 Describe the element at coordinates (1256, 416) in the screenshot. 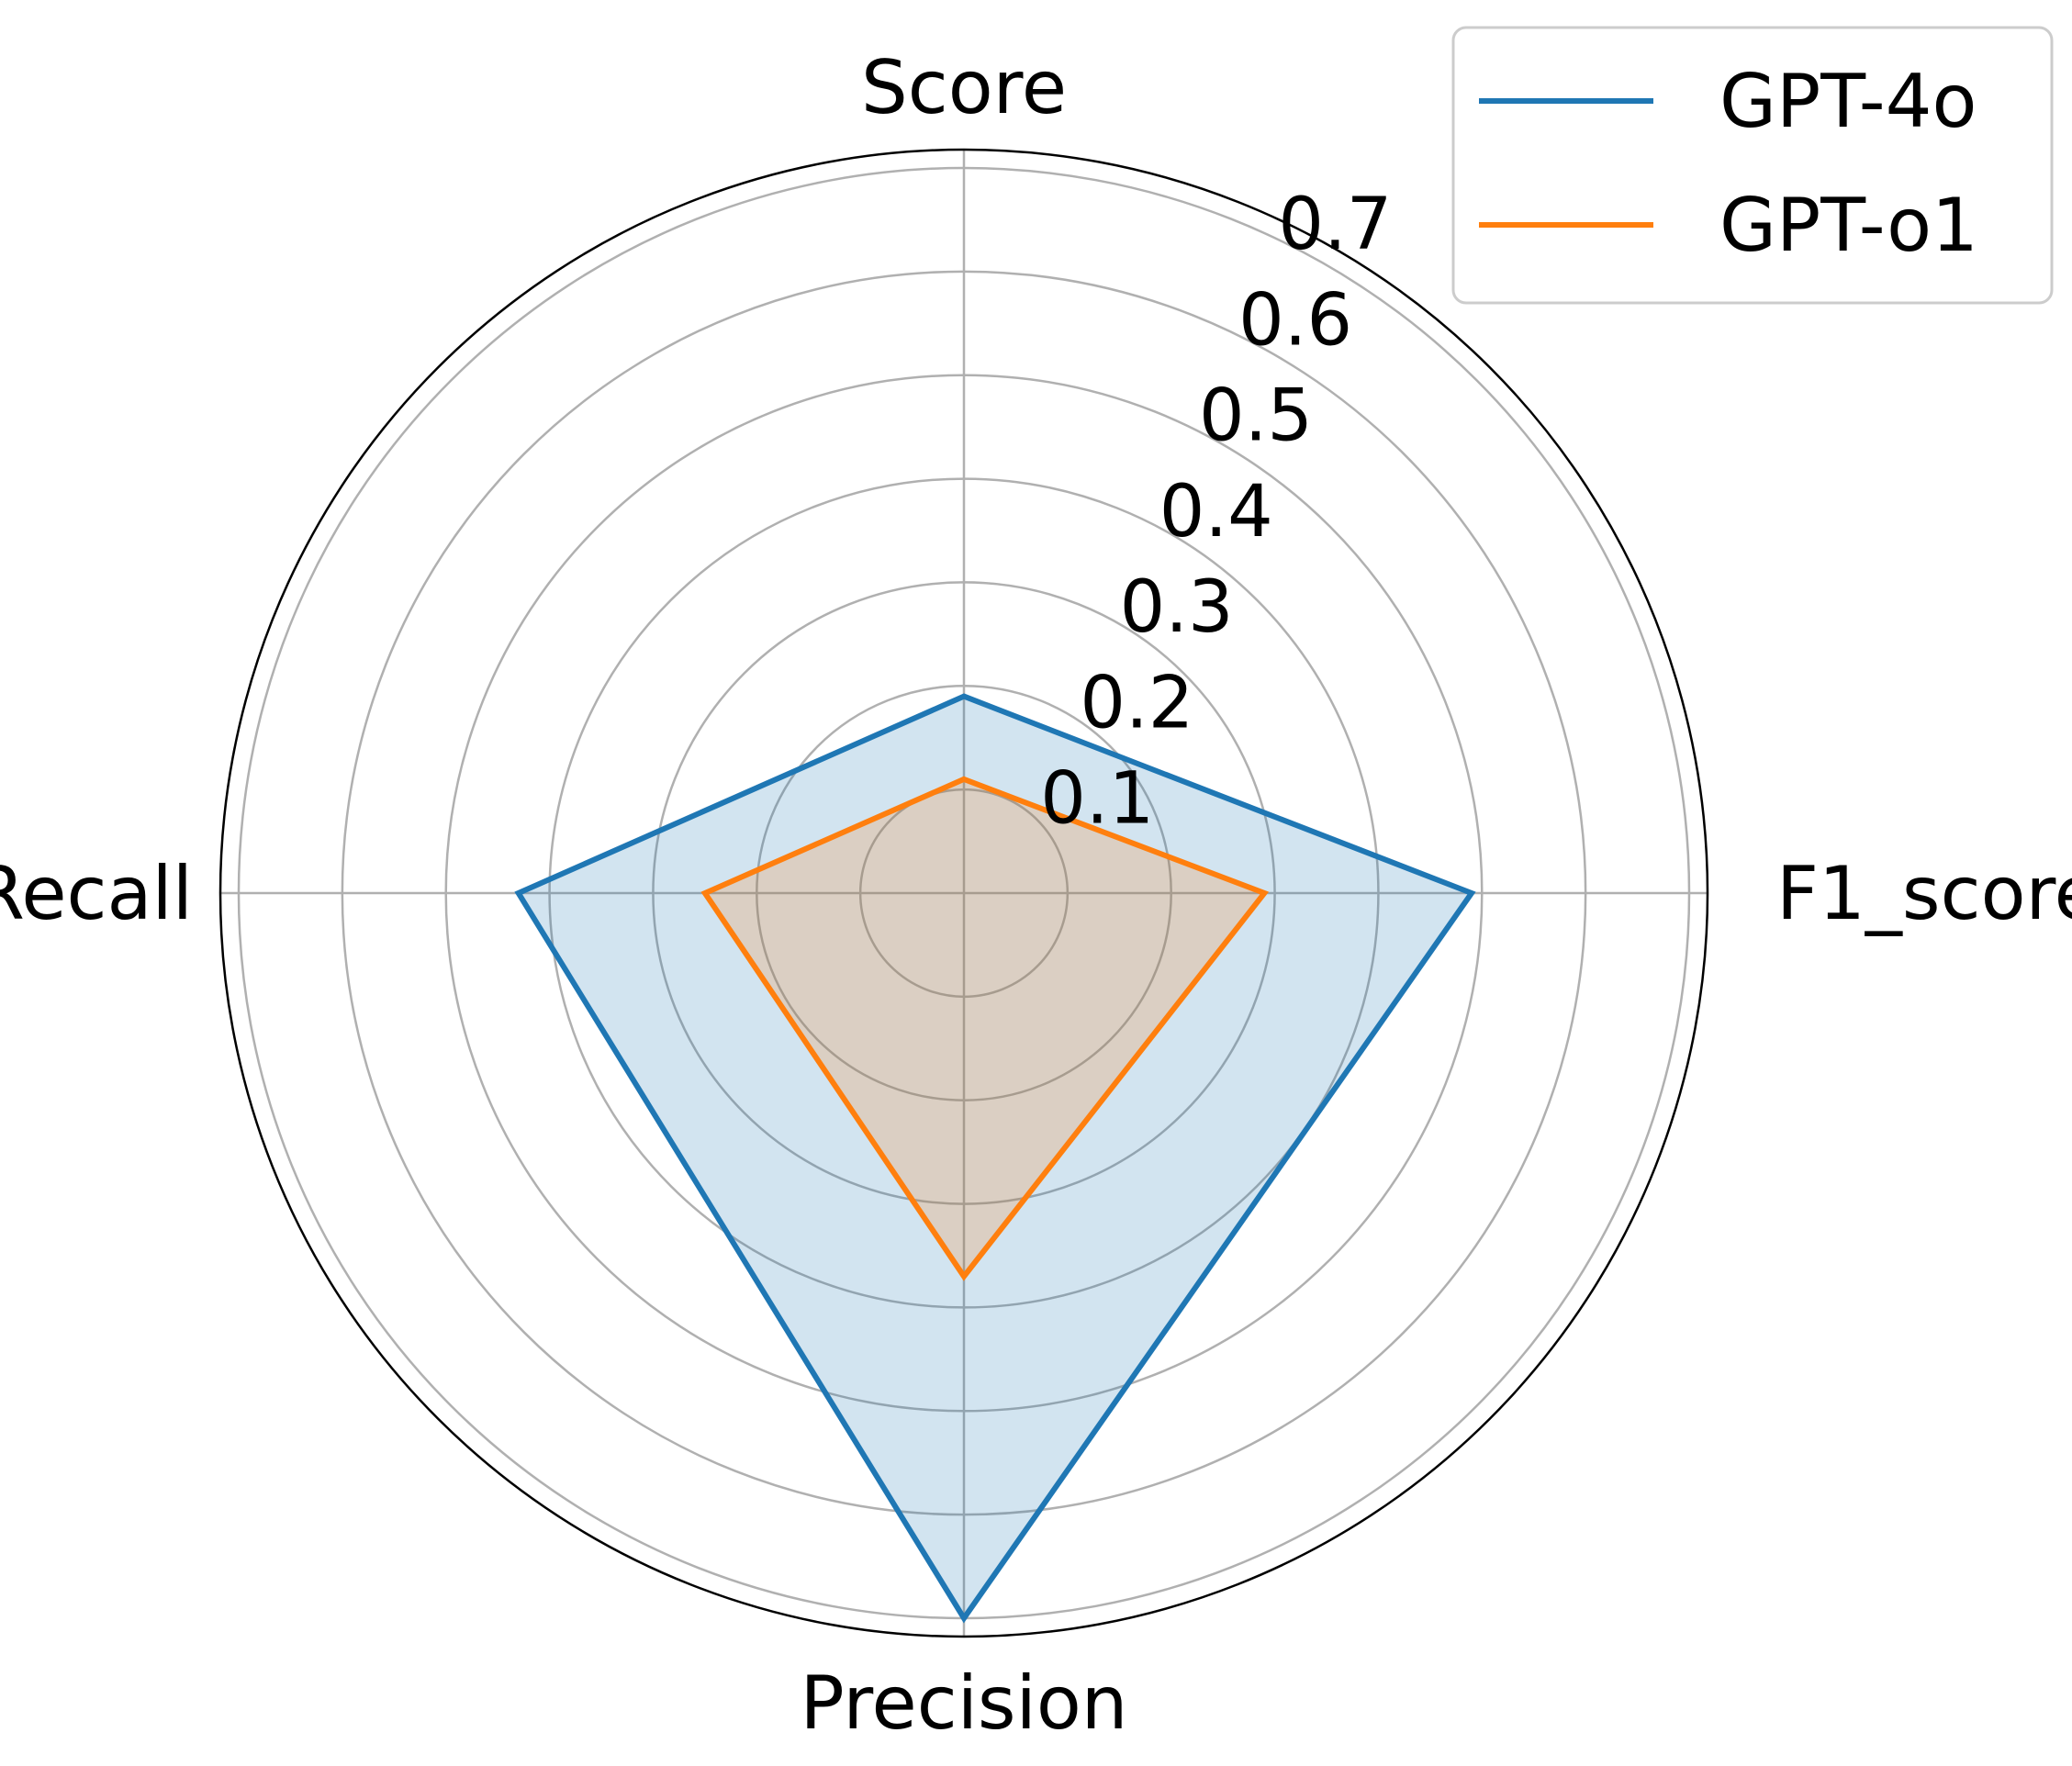

I see `rtick-label: 0.5` at that location.